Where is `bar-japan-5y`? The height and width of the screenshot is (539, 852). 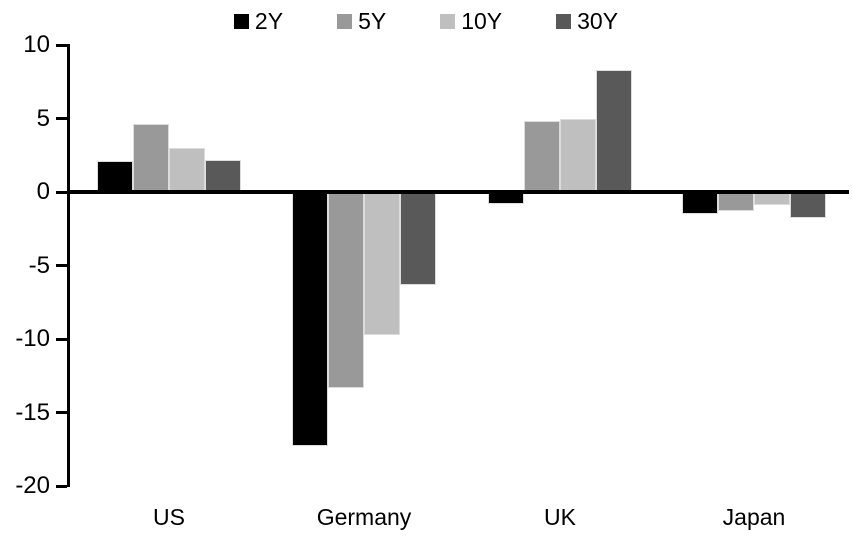
bar-japan-5y is located at coordinates (736, 202).